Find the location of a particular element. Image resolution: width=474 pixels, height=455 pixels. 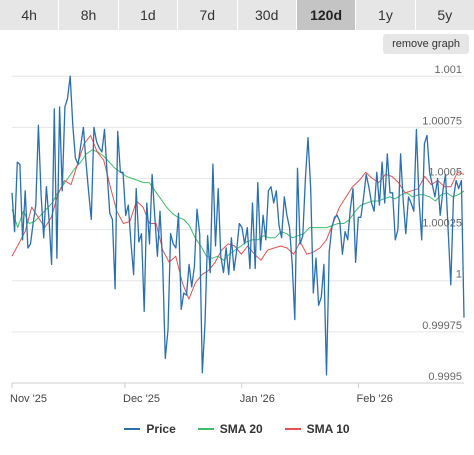

legend: Price SMA 20 SMA 10 is located at coordinates (237, 429).